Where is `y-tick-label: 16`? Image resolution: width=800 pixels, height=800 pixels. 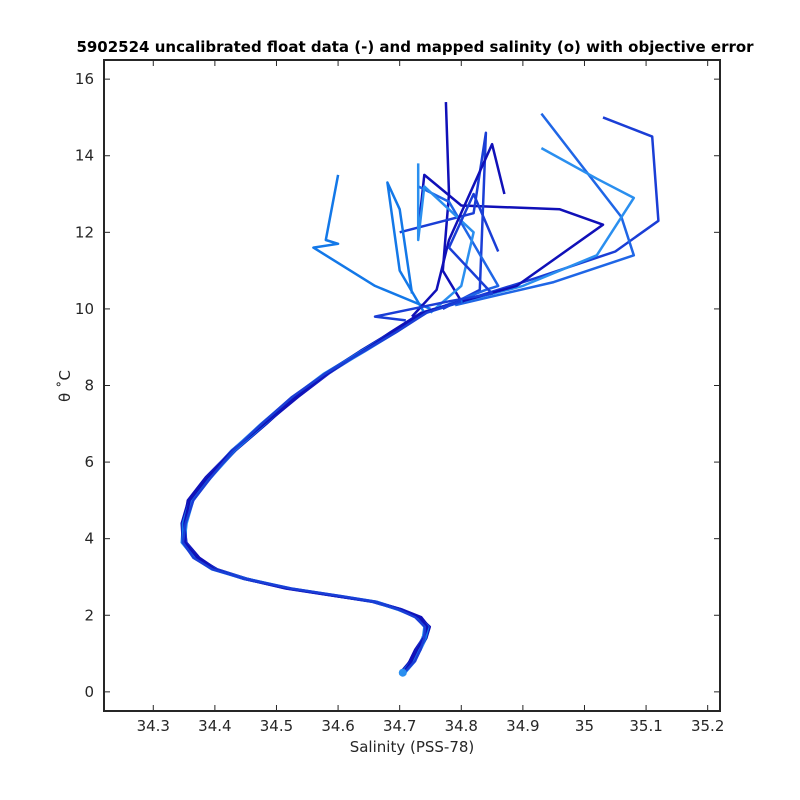 y-tick-label: 16 is located at coordinates (84, 79).